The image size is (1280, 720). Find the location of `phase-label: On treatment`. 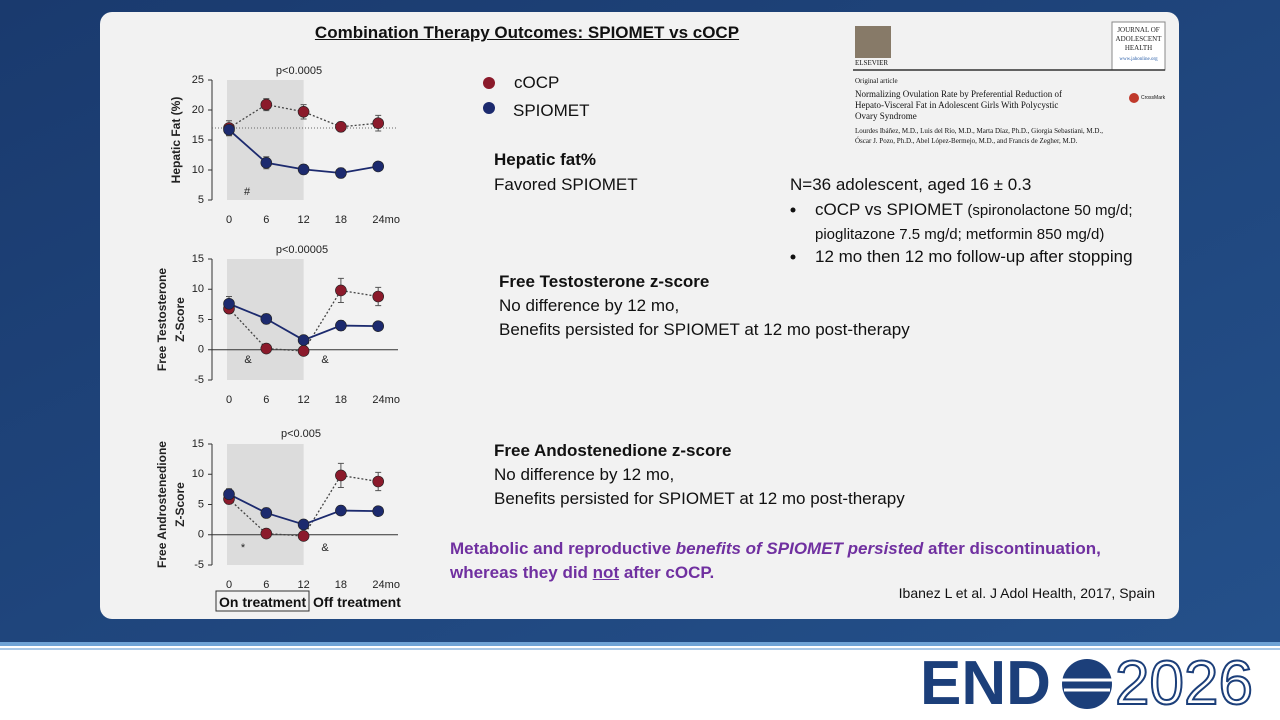

phase-label: On treatment is located at coordinates (263, 602).